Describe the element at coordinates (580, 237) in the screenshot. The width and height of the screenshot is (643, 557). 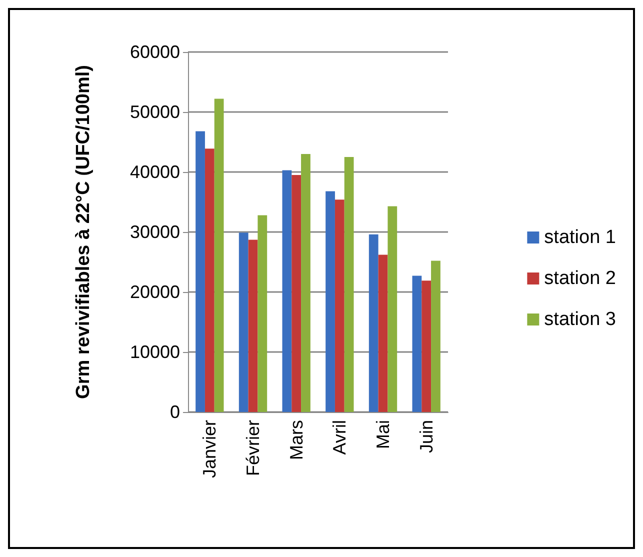
I see `legend-label: station 1` at that location.